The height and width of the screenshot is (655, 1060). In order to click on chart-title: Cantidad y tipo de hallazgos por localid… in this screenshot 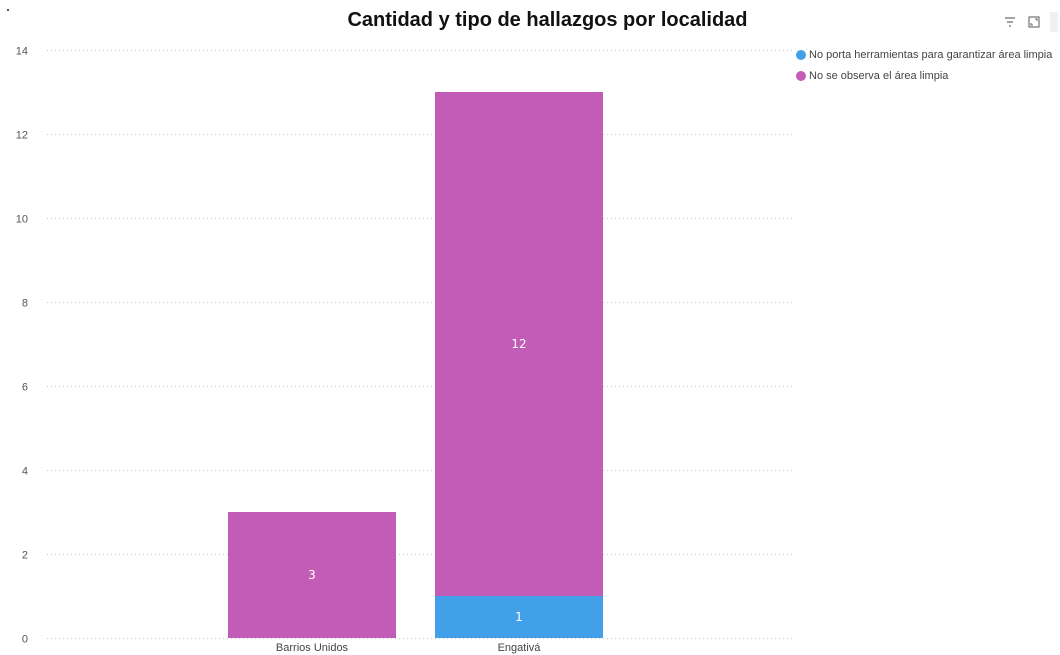, I will do `click(547, 20)`.